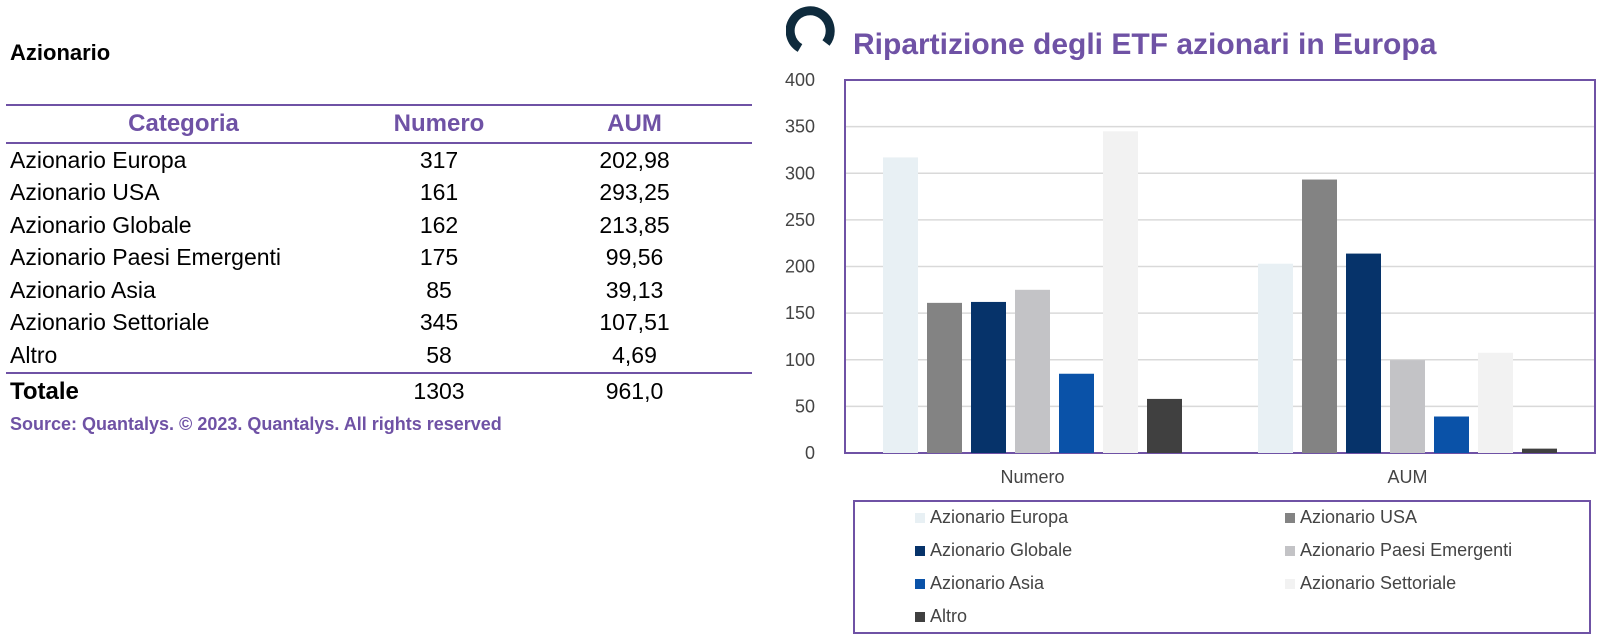 The height and width of the screenshot is (639, 1600). I want to click on total-row: Totale 1303 961,0, so click(379, 391).